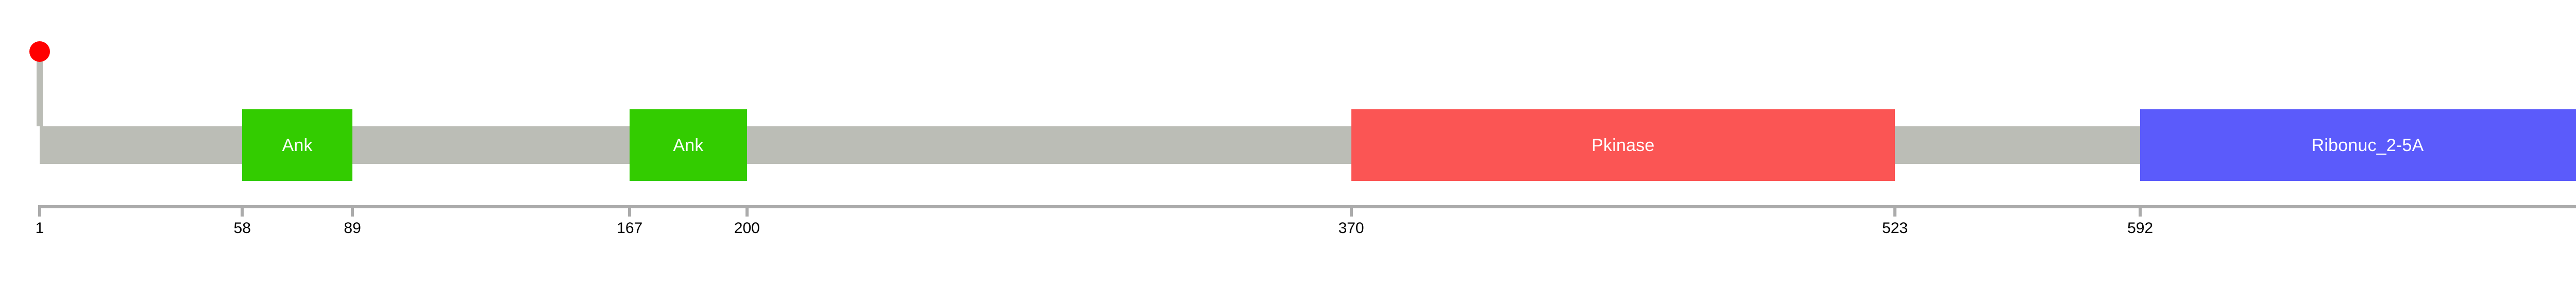  I want to click on domain-block: Pkinase, so click(1623, 145).